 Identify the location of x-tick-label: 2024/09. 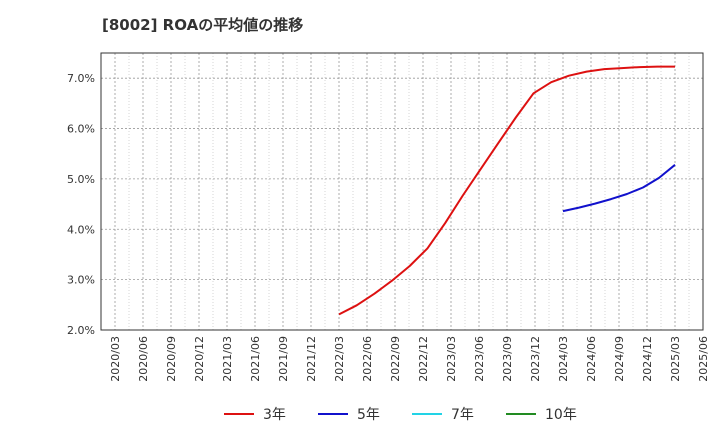
(619, 359).